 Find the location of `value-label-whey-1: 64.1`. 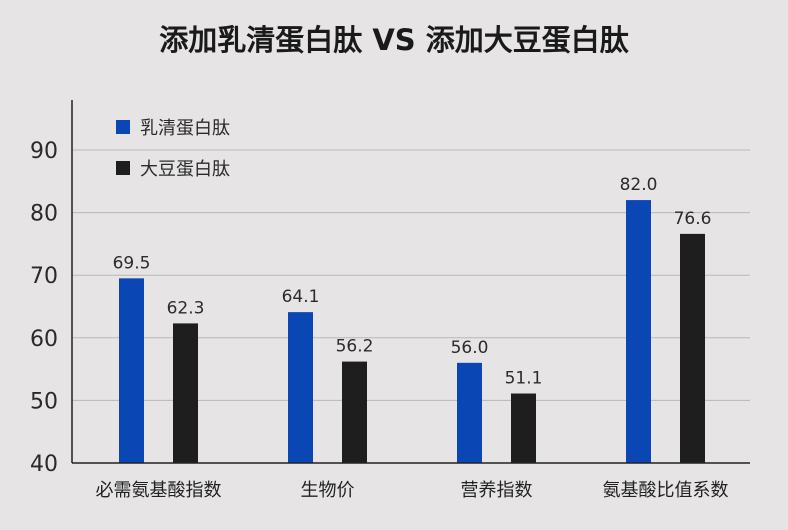

value-label-whey-1: 64.1 is located at coordinates (301, 297).